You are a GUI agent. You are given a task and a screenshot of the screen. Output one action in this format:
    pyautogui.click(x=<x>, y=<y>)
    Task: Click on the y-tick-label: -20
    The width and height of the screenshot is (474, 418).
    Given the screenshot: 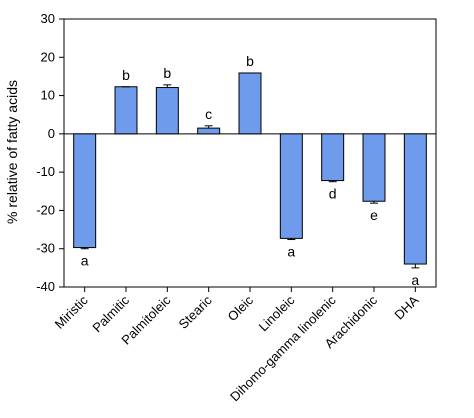 What is the action you would take?
    pyautogui.click(x=45, y=209)
    